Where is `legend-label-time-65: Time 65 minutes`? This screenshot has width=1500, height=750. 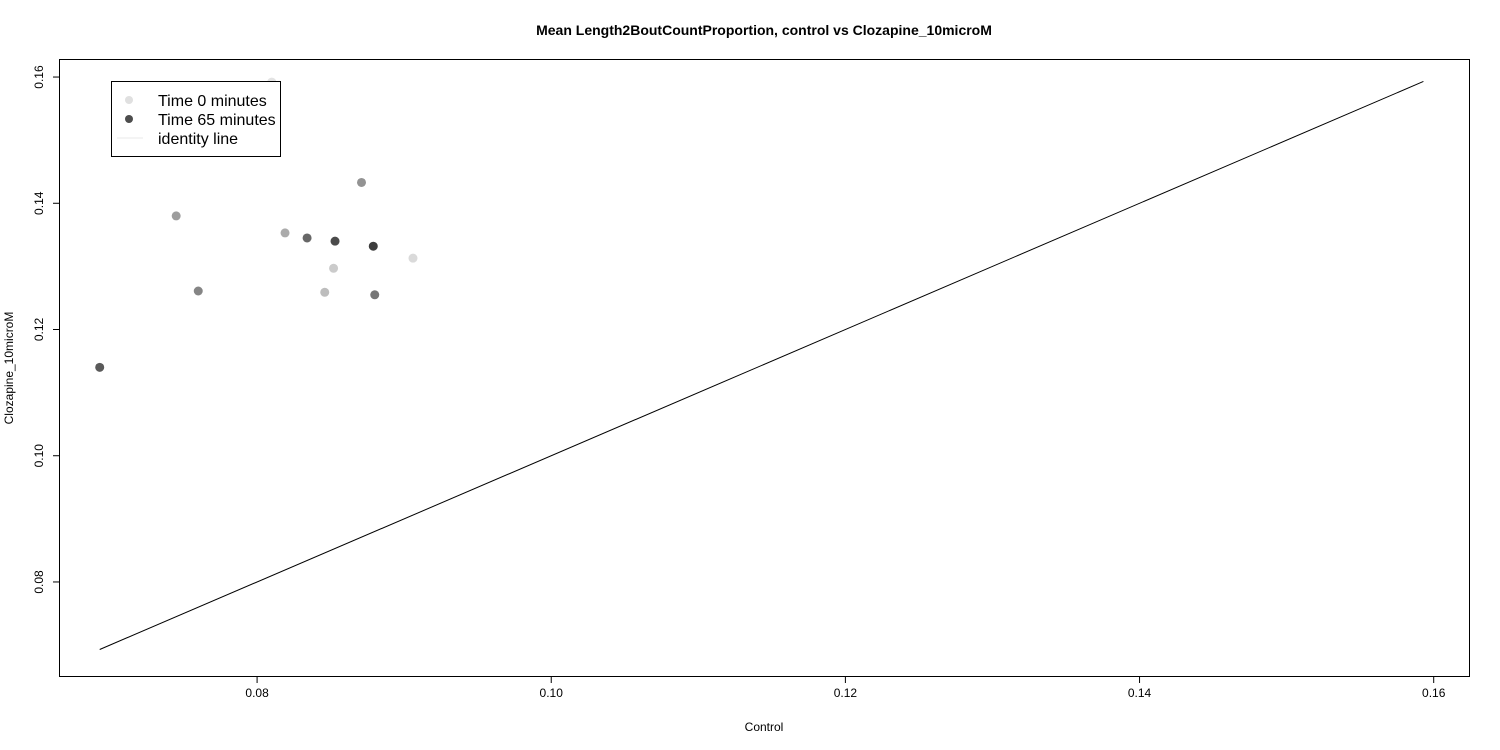 legend-label-time-65: Time 65 minutes is located at coordinates (217, 120).